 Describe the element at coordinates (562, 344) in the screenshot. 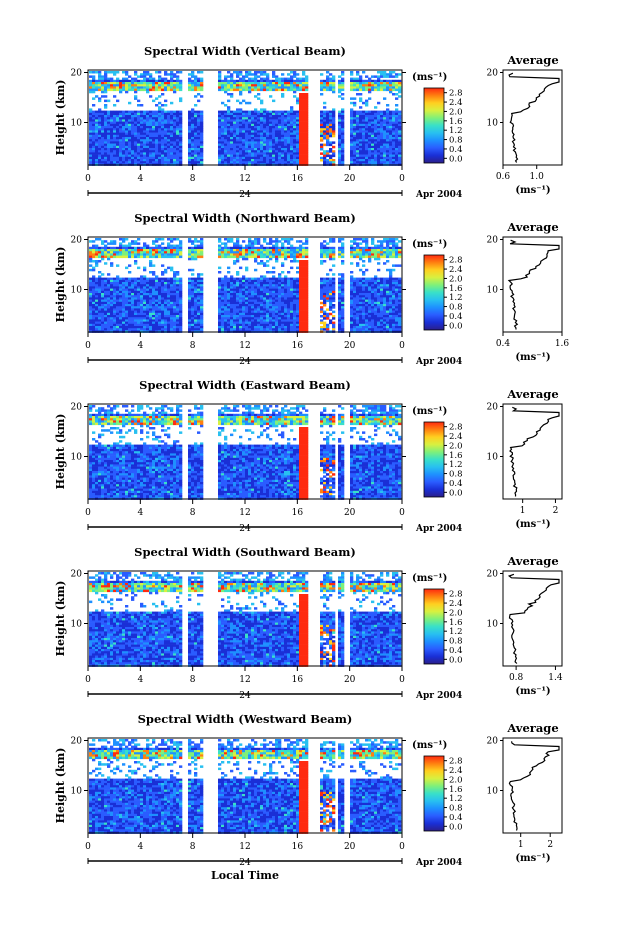

I see `profile-x-tick-label: 1.6` at that location.